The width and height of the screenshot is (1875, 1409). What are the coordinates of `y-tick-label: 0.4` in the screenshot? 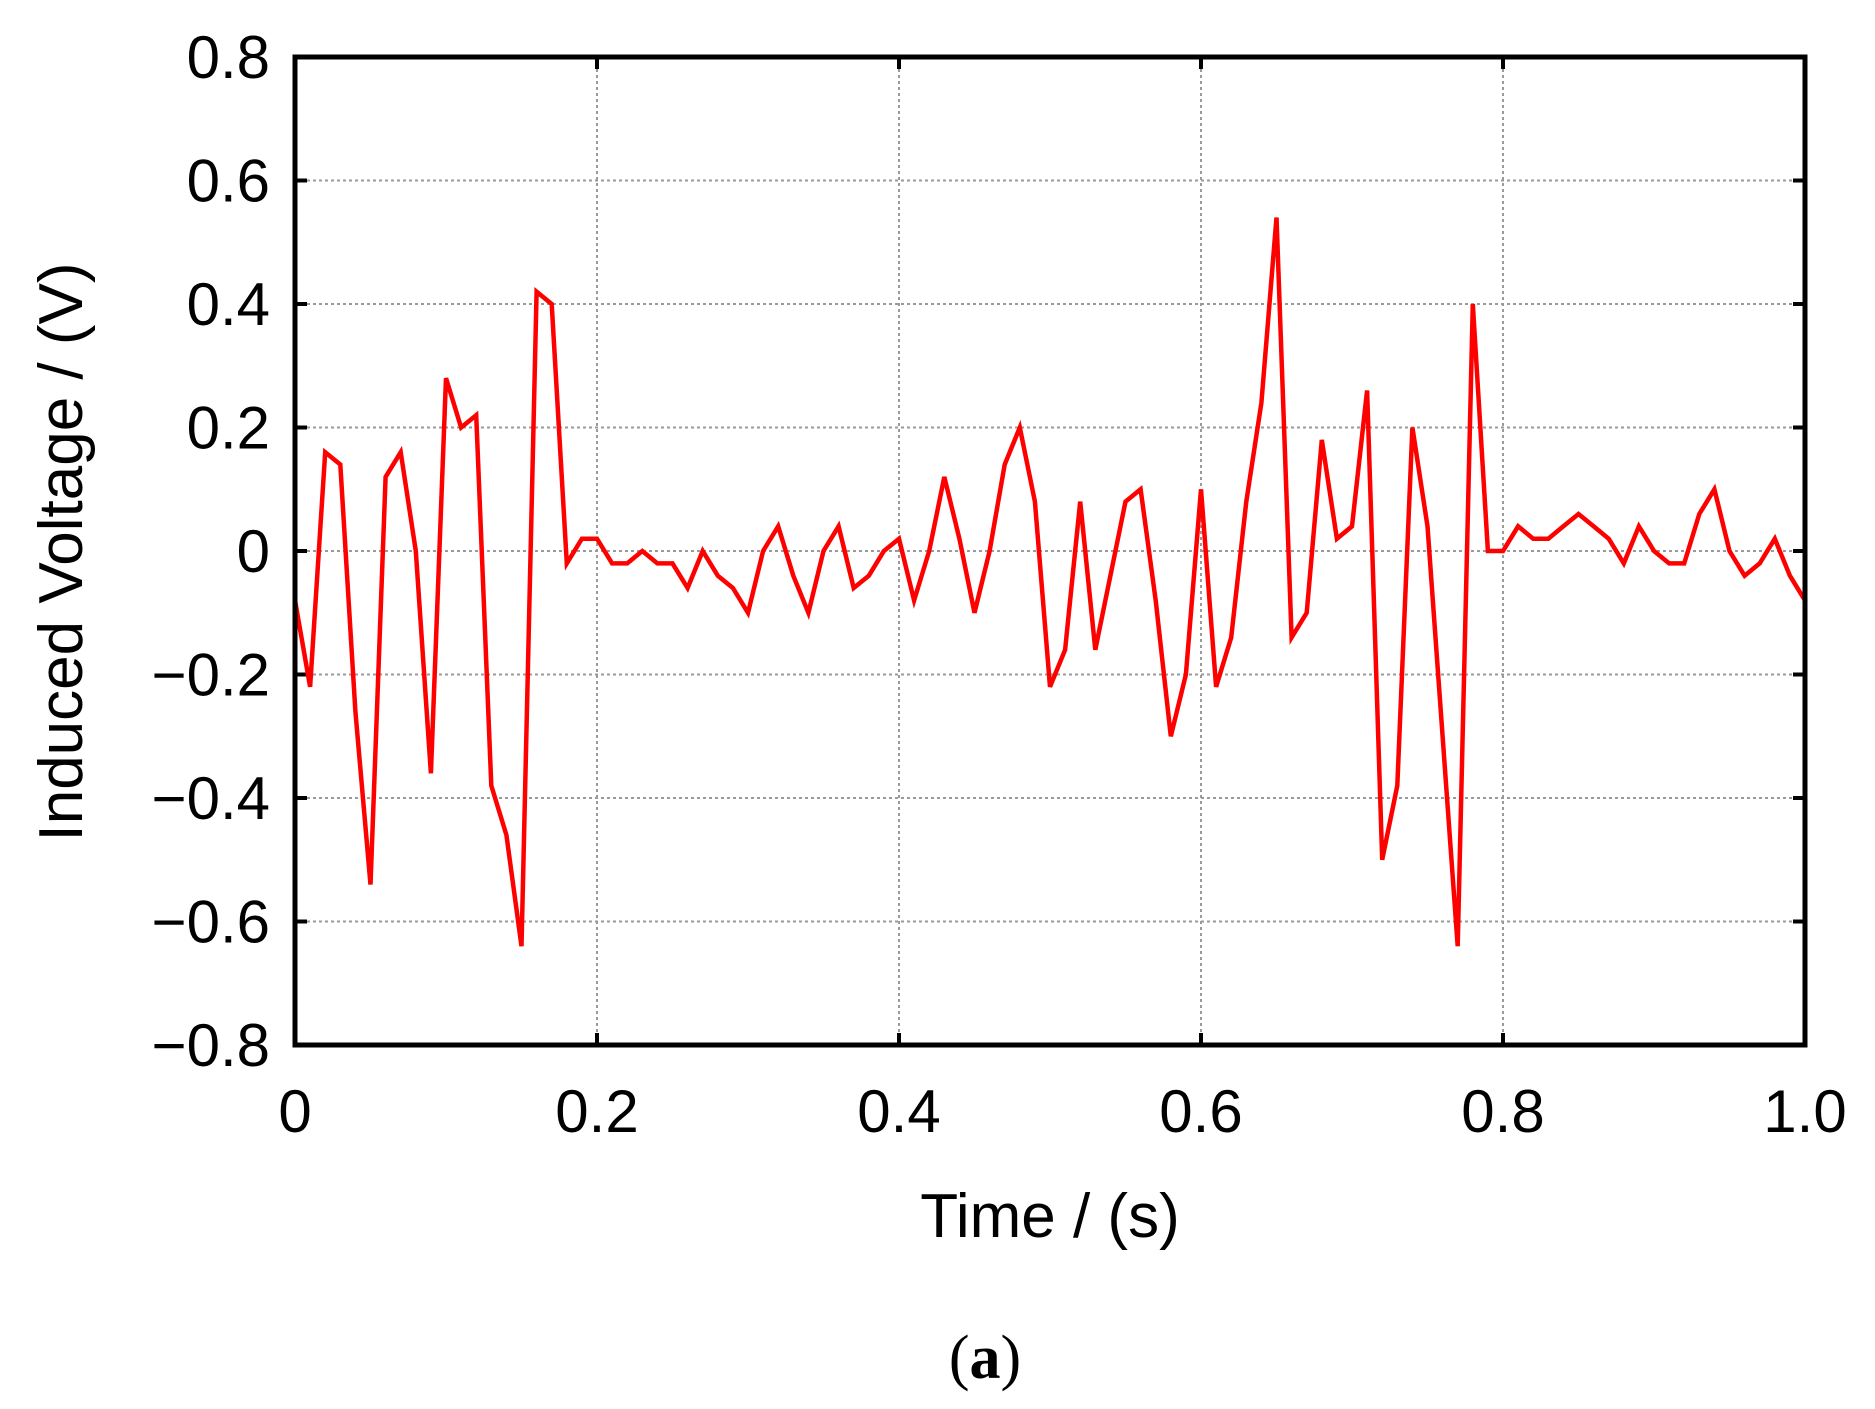 It's located at (228, 304).